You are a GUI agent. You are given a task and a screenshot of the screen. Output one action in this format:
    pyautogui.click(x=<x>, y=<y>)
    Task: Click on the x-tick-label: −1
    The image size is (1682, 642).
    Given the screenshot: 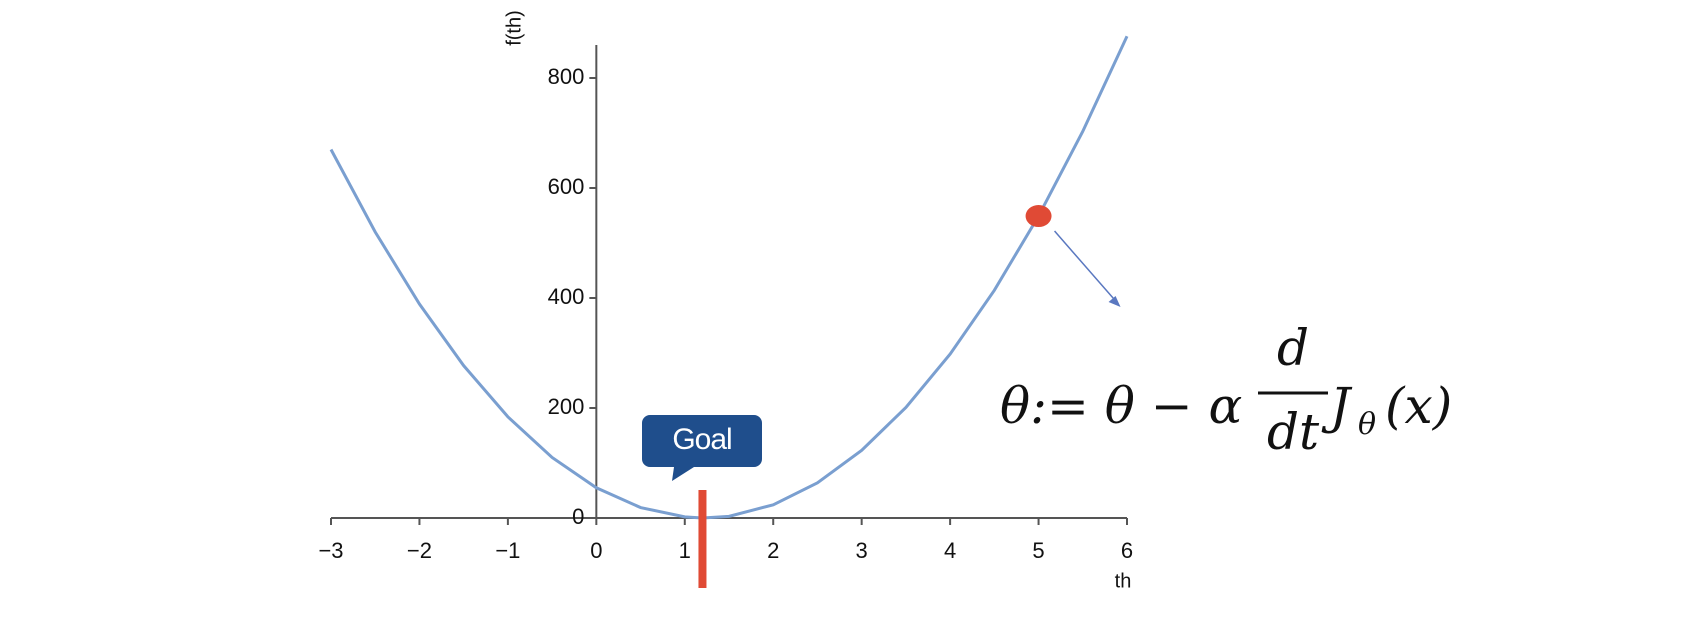 What is the action you would take?
    pyautogui.click(x=507, y=550)
    